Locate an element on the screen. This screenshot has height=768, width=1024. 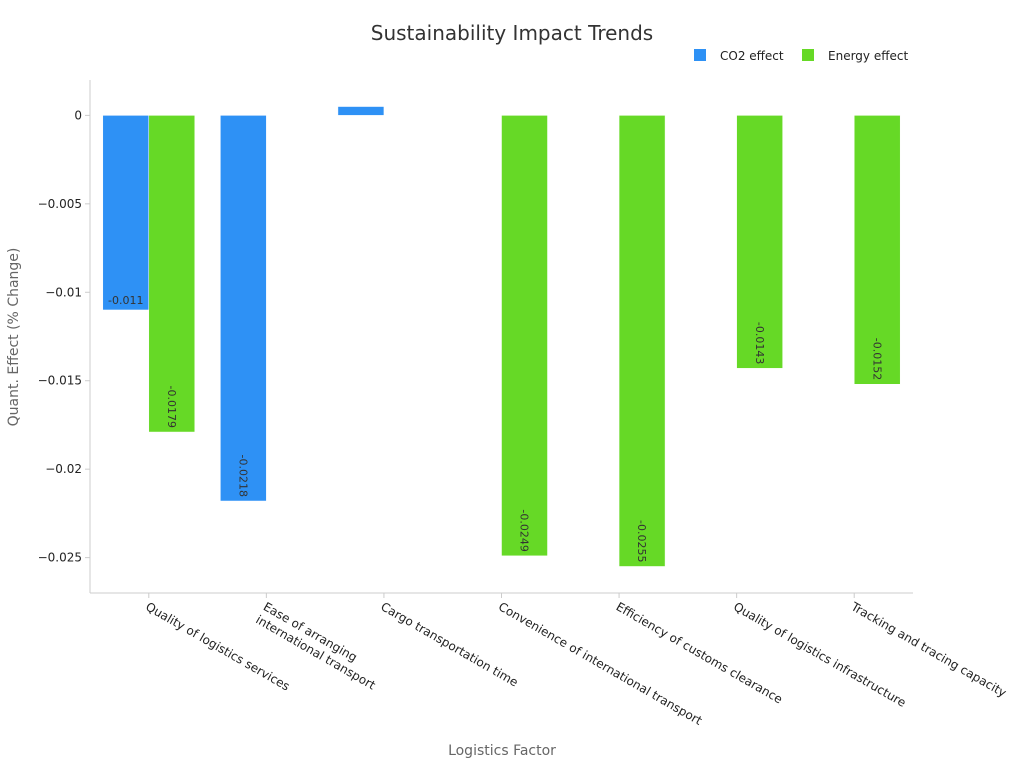
legend-label: CO2 effect is located at coordinates (752, 56).